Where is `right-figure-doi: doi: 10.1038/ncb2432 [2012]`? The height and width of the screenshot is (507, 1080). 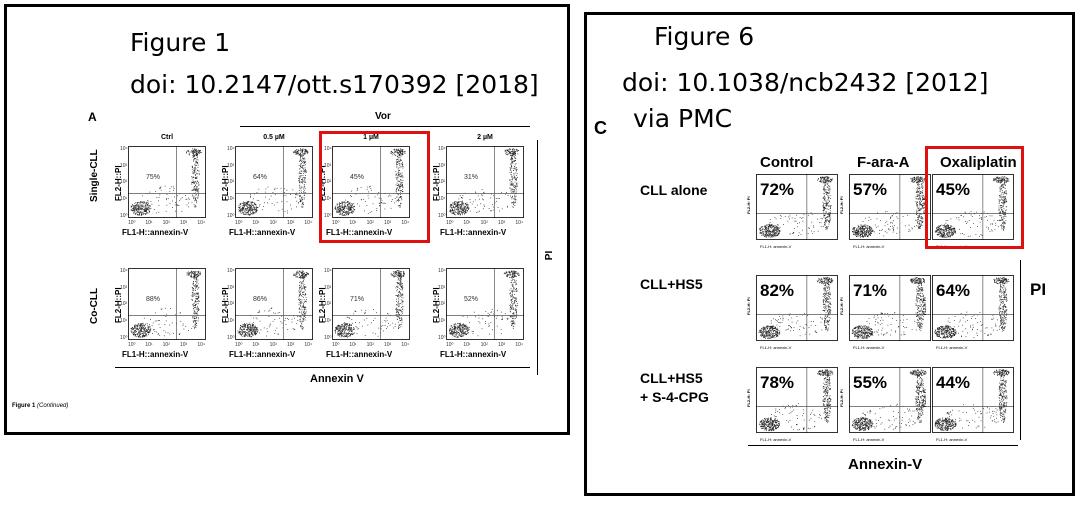
right-figure-doi: doi: 10.1038/ncb2432 [2012] is located at coordinates (805, 82).